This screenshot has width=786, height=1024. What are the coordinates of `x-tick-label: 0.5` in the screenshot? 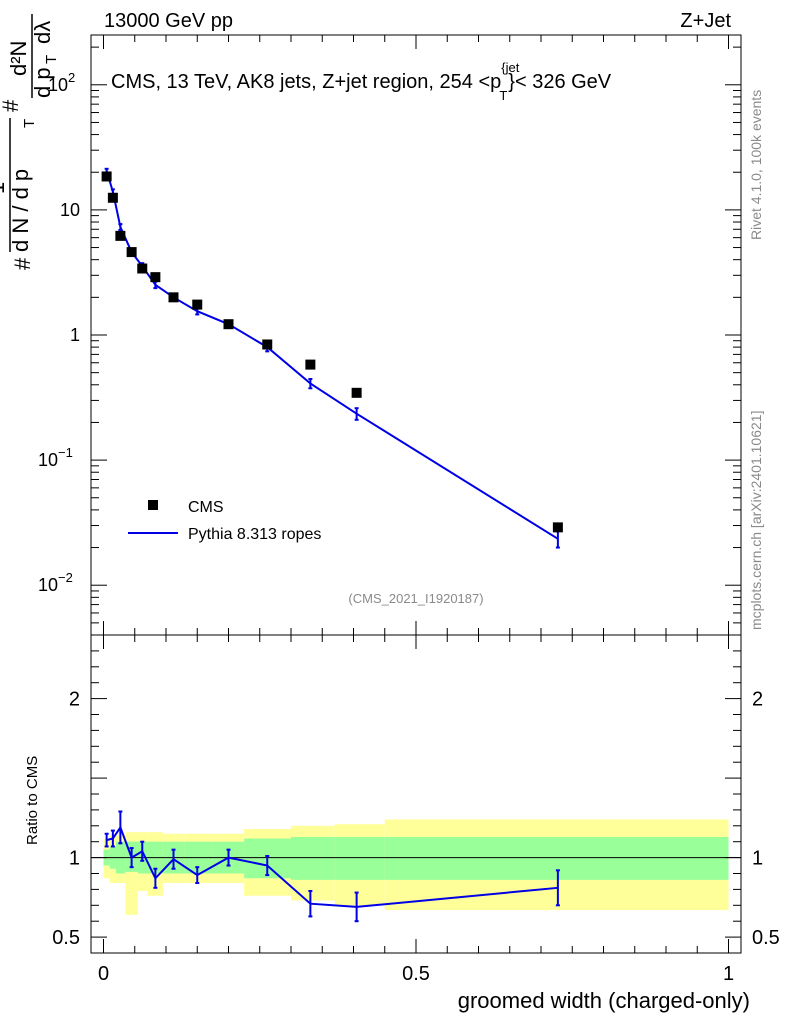 It's located at (416, 974).